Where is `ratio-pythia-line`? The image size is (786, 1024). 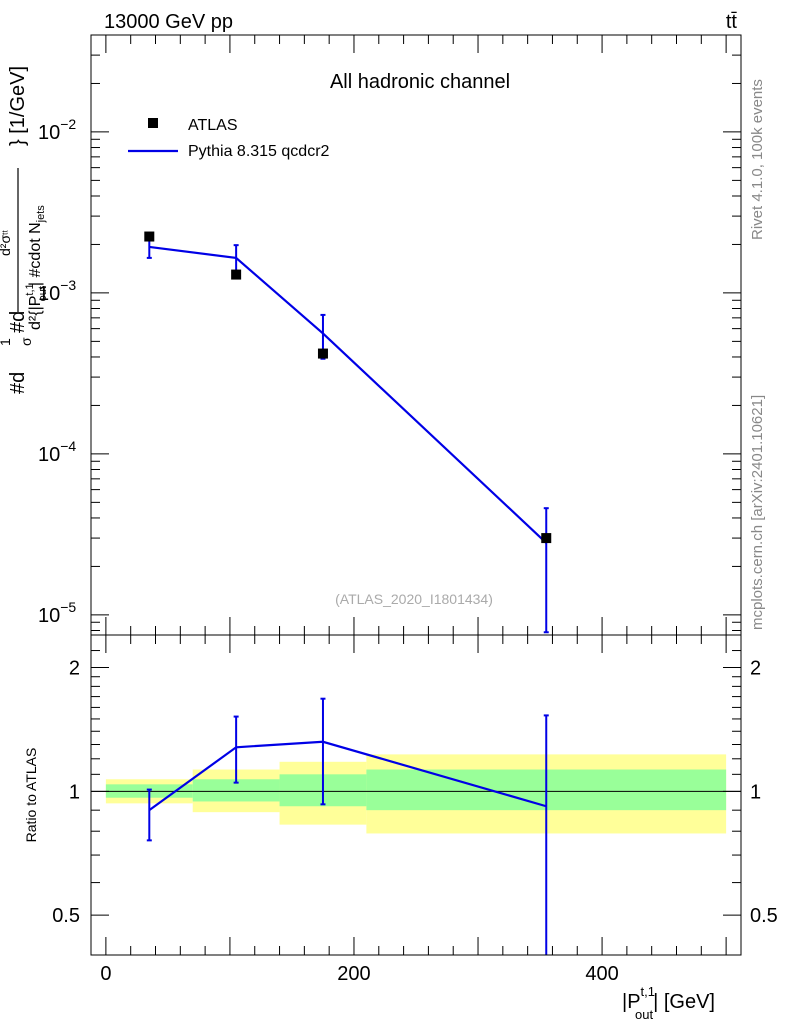 ratio-pythia-line is located at coordinates (347, 776).